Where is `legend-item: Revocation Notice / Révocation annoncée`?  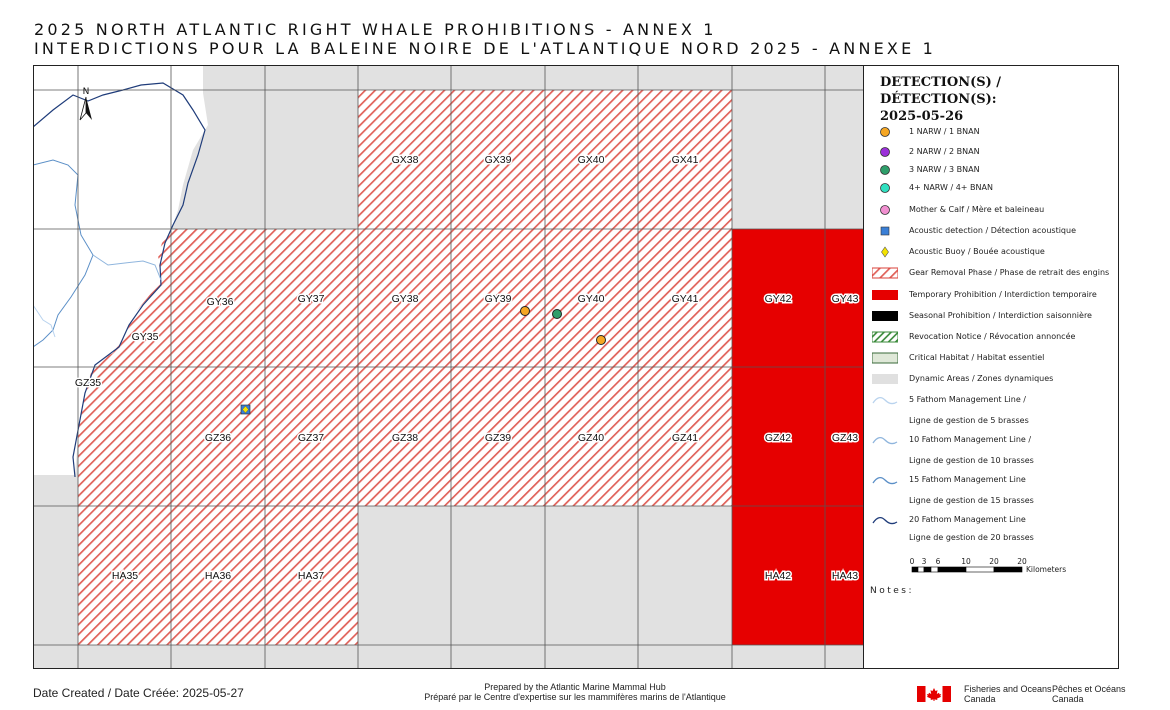
legend-item: Revocation Notice / Révocation annoncée is located at coordinates (991, 338).